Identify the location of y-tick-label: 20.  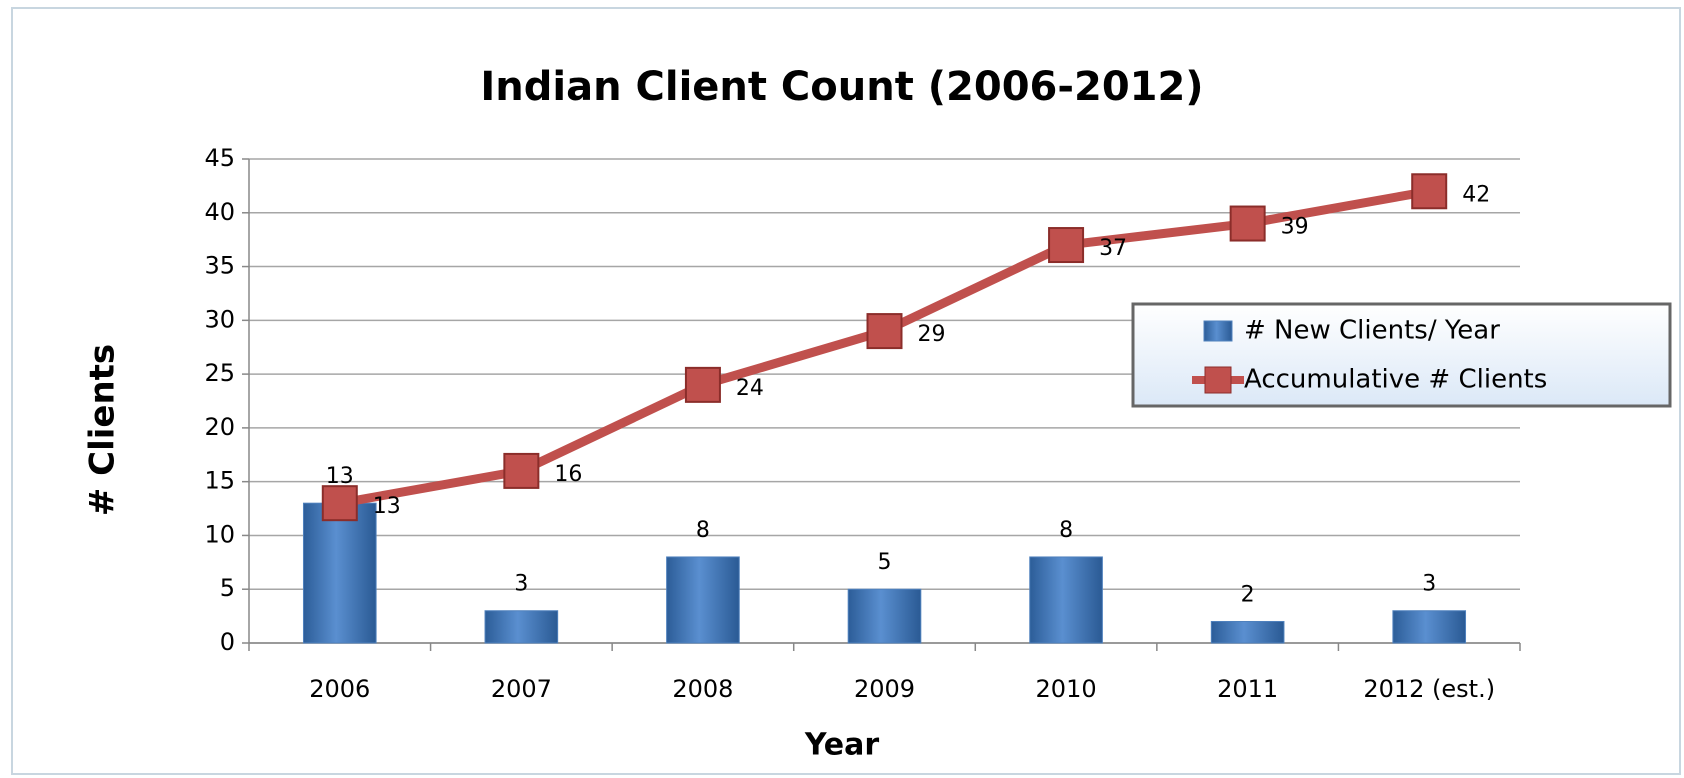
(219, 427).